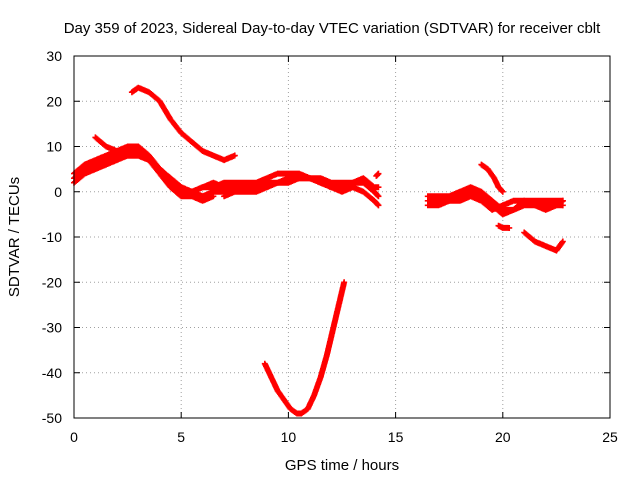  Describe the element at coordinates (58, 192) in the screenshot. I see `y-tick-label: 0` at that location.